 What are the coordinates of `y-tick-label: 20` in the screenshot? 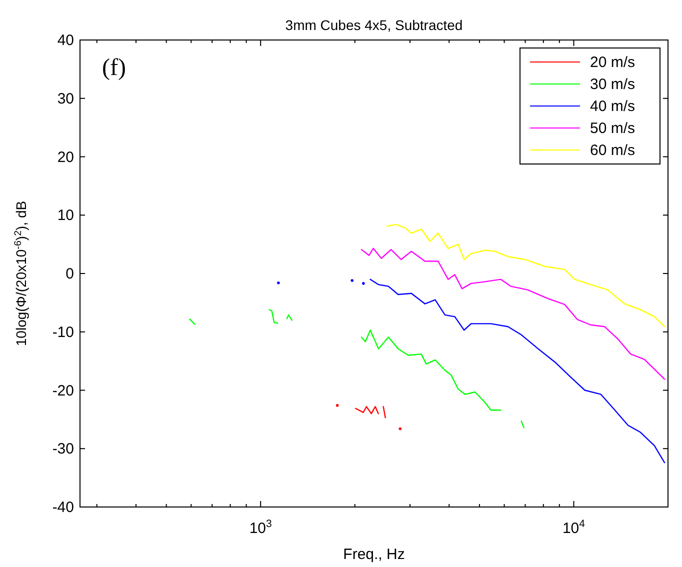 It's located at (65, 157).